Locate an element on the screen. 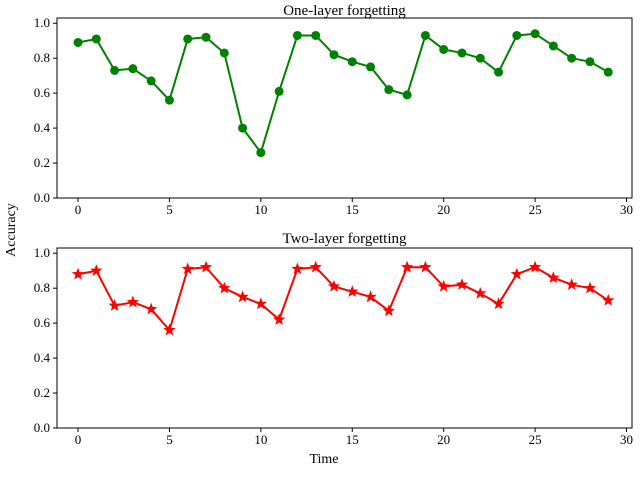 Image resolution: width=640 pixels, height=480 pixels. x-axis-label: Time is located at coordinates (324, 459).